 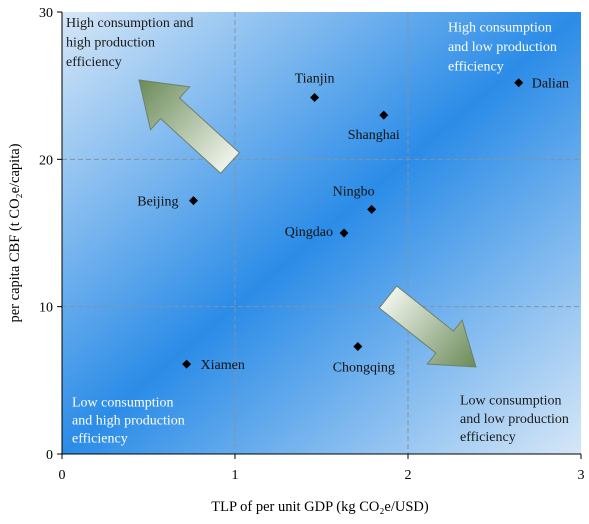 I want to click on point-label-beijing: Beijing, so click(x=157, y=202).